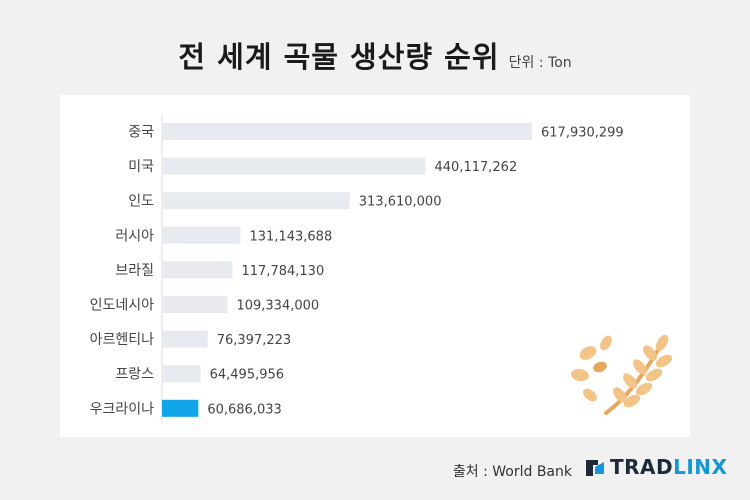 The width and height of the screenshot is (750, 500). What do you see at coordinates (247, 375) in the screenshot?
I see `value-label: 64,495,956` at bounding box center [247, 375].